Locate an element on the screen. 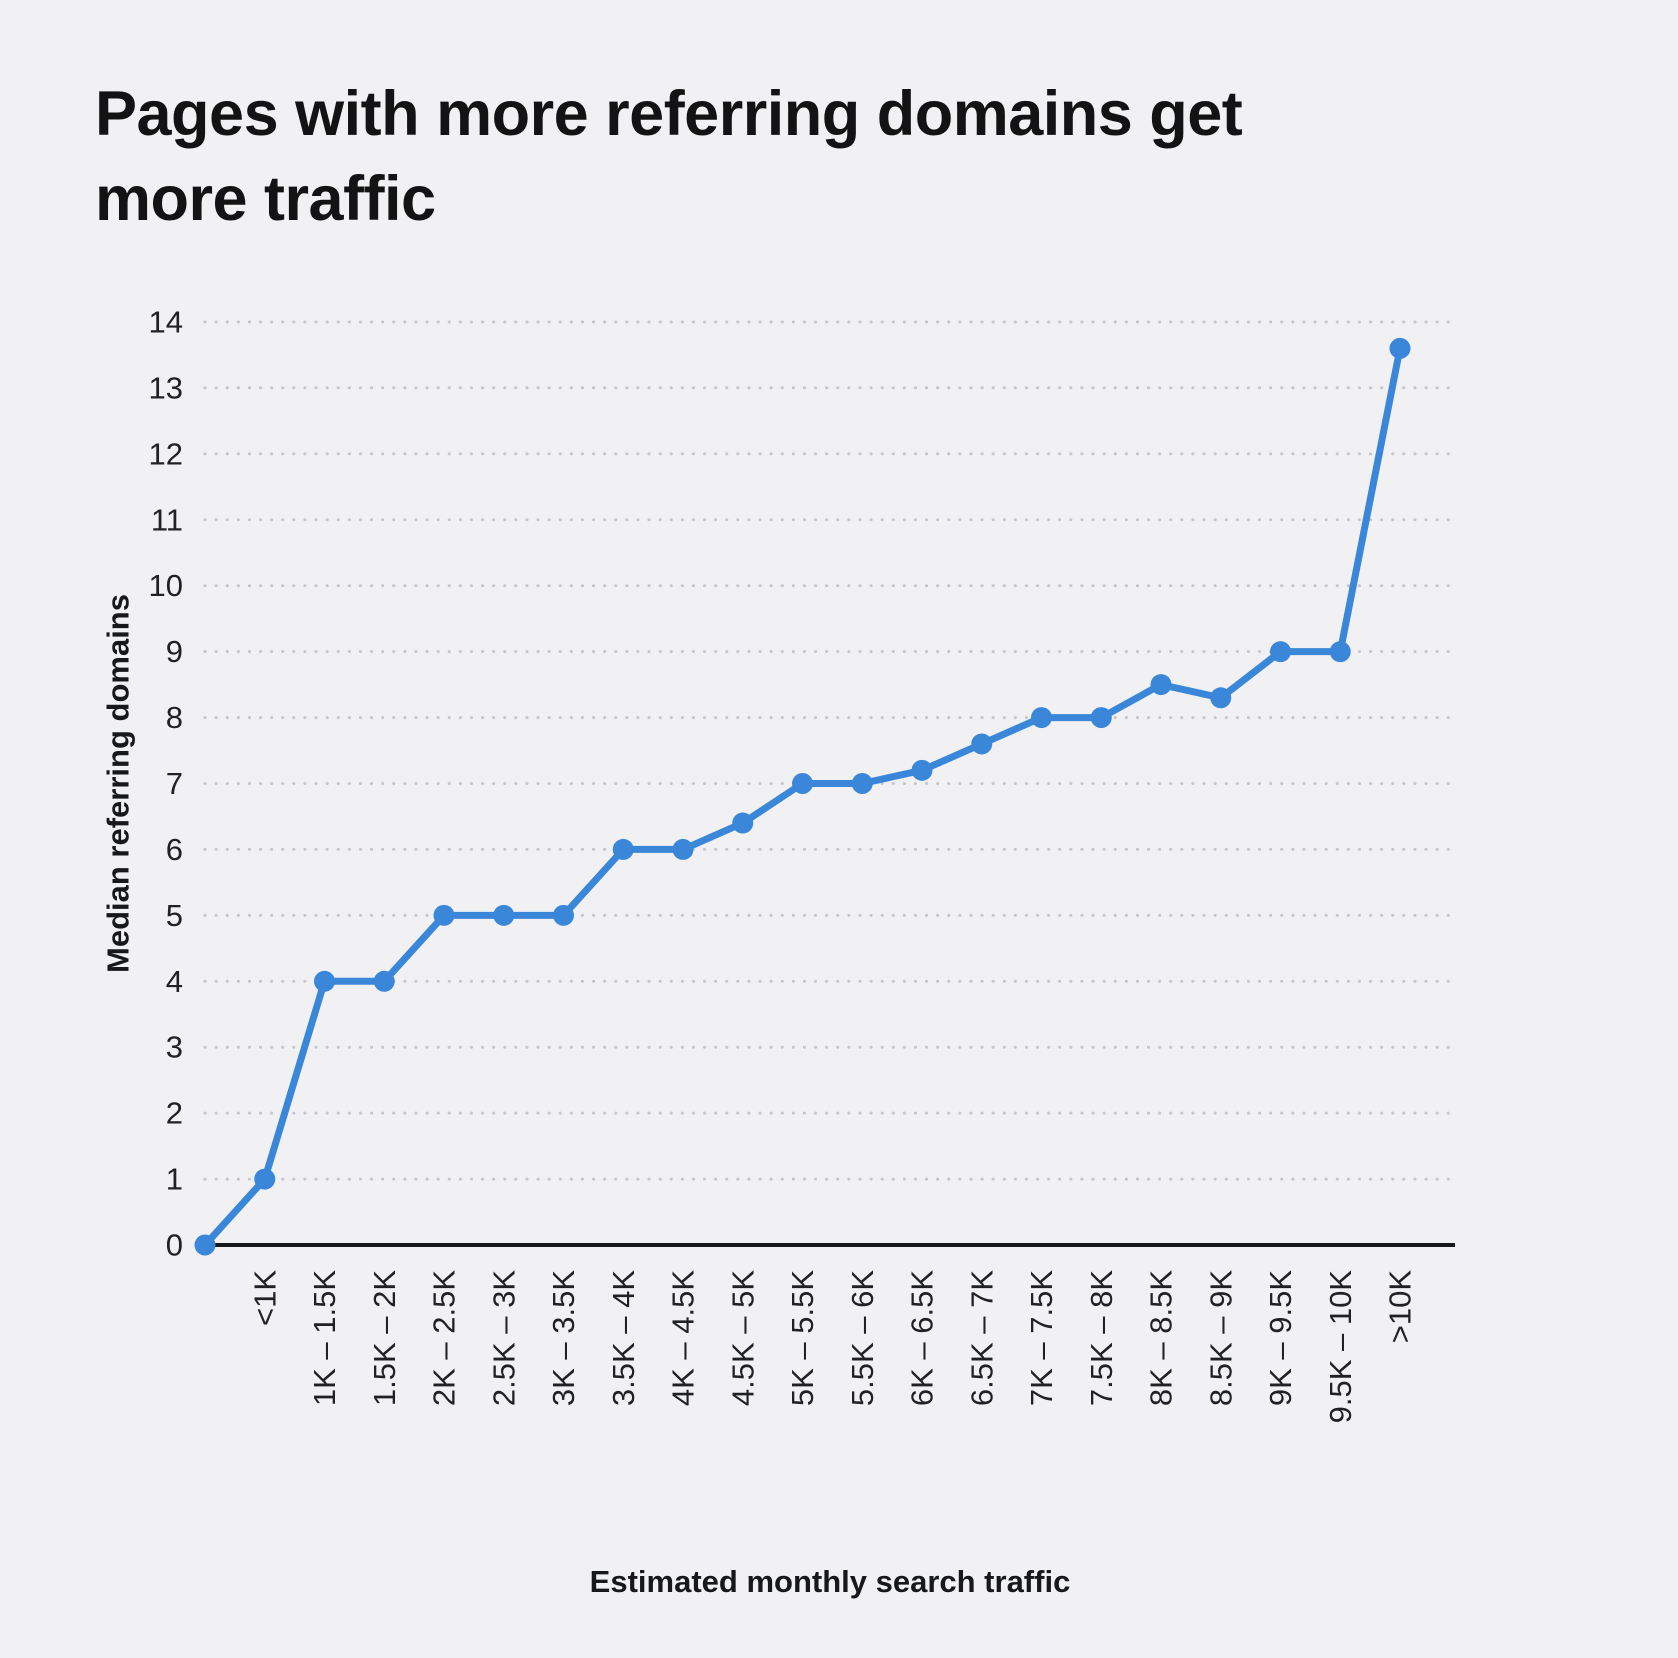 Image resolution: width=1678 pixels, height=1658 pixels. x-tick-label: 4K – 4.5K is located at coordinates (683, 1338).